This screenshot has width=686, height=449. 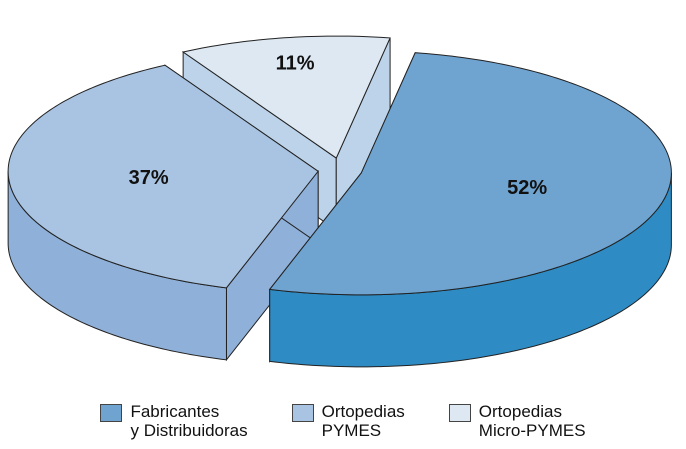 What do you see at coordinates (295, 64) in the screenshot?
I see `data-label: 11%` at bounding box center [295, 64].